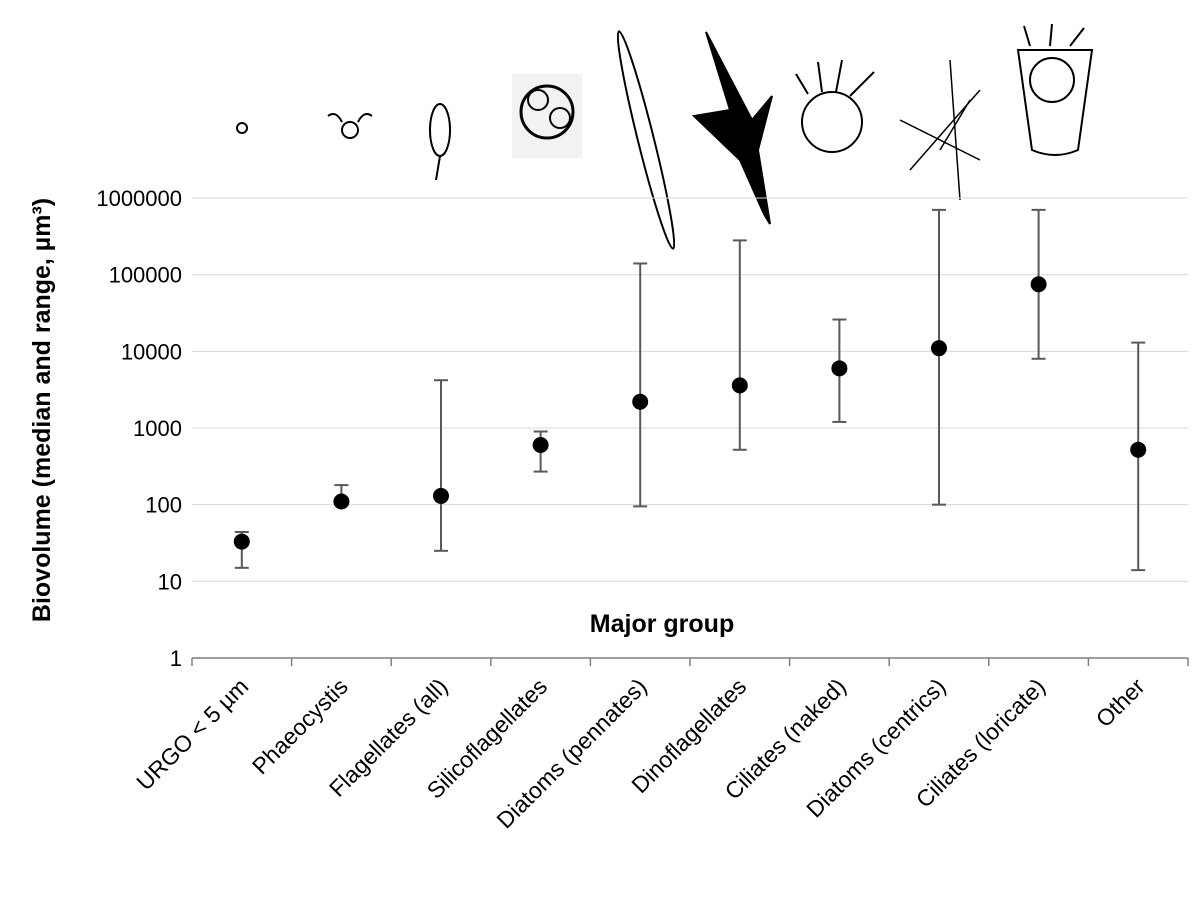 This screenshot has width=1196, height=914. I want to click on y-tick-label: 1, so click(176, 658).